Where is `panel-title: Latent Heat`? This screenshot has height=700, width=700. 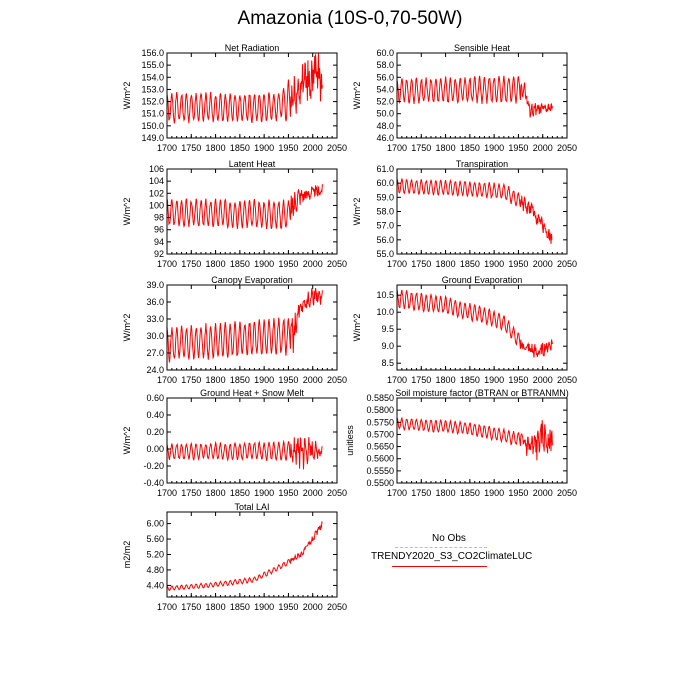
panel-title: Latent Heat is located at coordinates (252, 164).